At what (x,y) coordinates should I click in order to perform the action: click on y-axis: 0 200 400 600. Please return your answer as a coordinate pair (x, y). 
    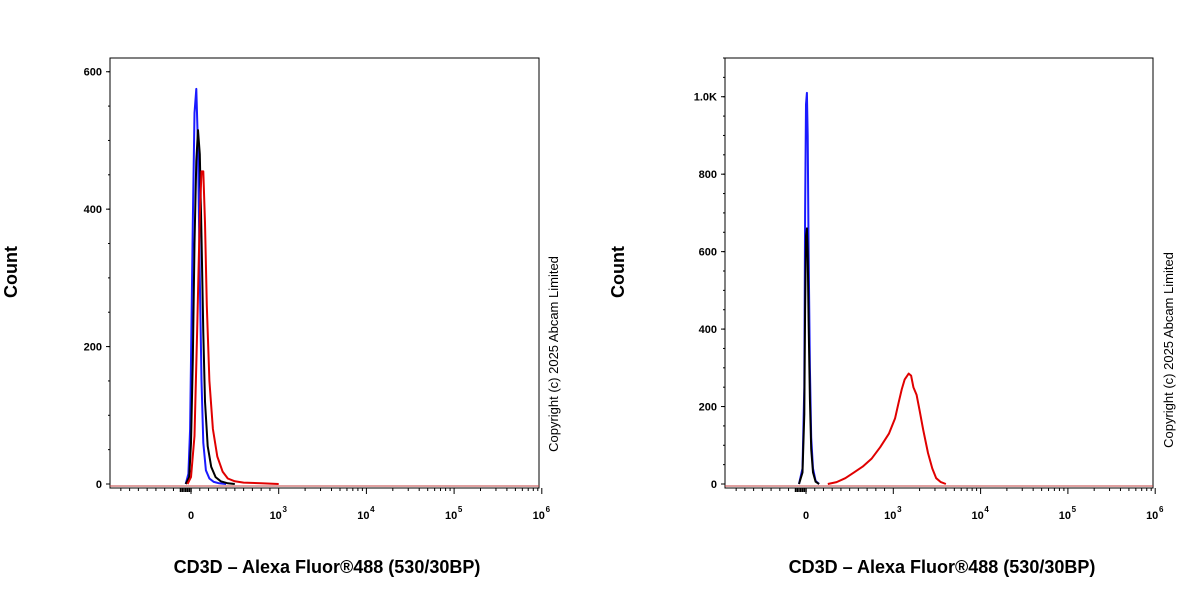
    Looking at the image, I should click on (97, 279).